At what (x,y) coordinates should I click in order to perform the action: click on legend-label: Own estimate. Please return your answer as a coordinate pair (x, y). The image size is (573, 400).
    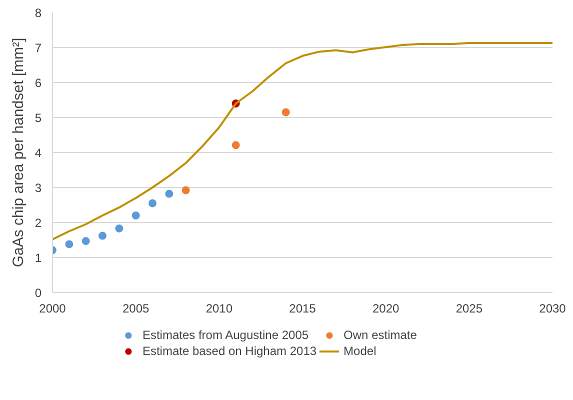
    Looking at the image, I should click on (381, 335).